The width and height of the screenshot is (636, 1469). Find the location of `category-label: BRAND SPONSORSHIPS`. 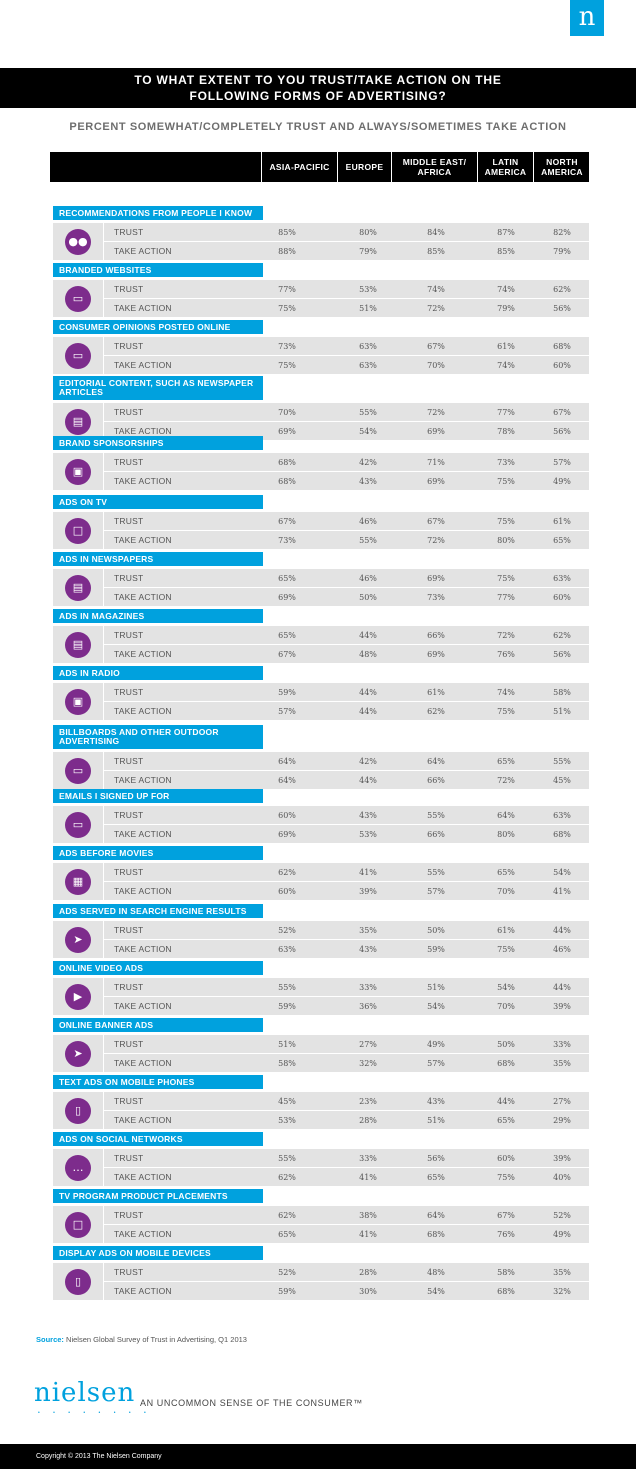

category-label: BRAND SPONSORSHIPS is located at coordinates (158, 443).